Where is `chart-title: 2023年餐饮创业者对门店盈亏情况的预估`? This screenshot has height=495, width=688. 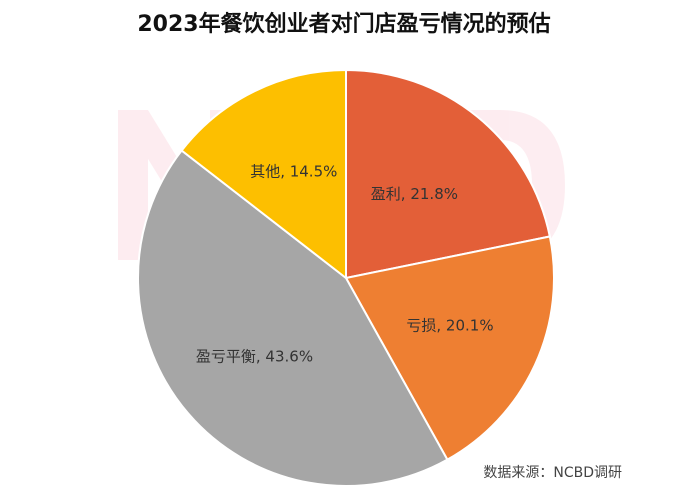
chart-title: 2023年餐饮创业者对门店盈亏情况的预估 is located at coordinates (344, 24).